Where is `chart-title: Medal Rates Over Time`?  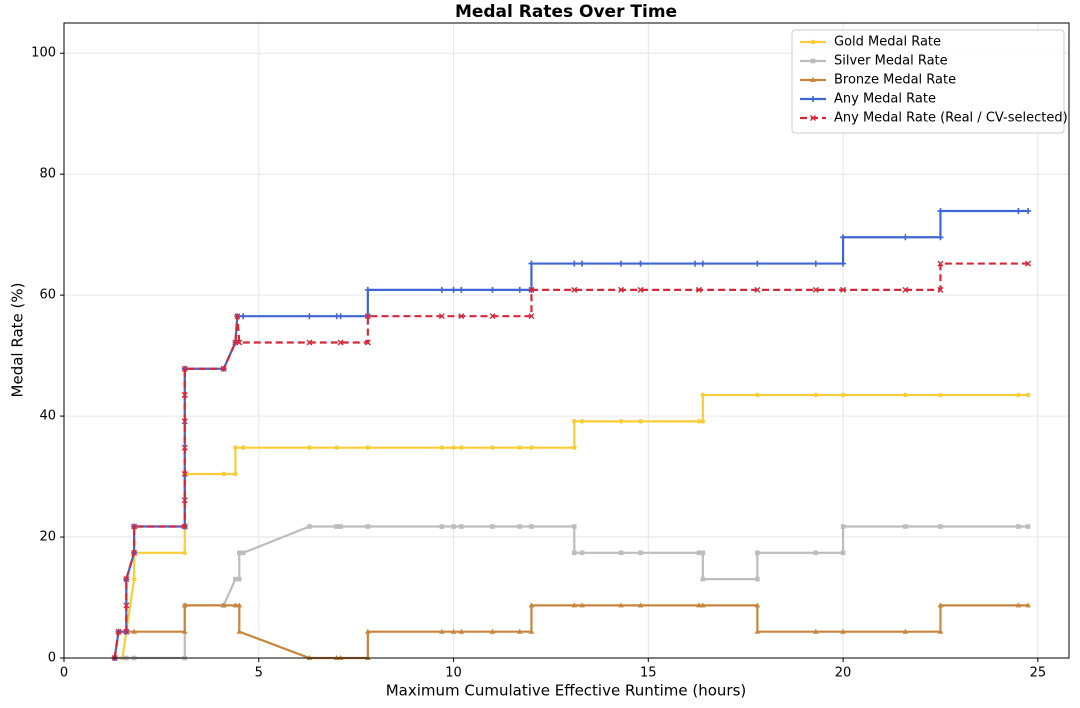
chart-title: Medal Rates Over Time is located at coordinates (566, 12).